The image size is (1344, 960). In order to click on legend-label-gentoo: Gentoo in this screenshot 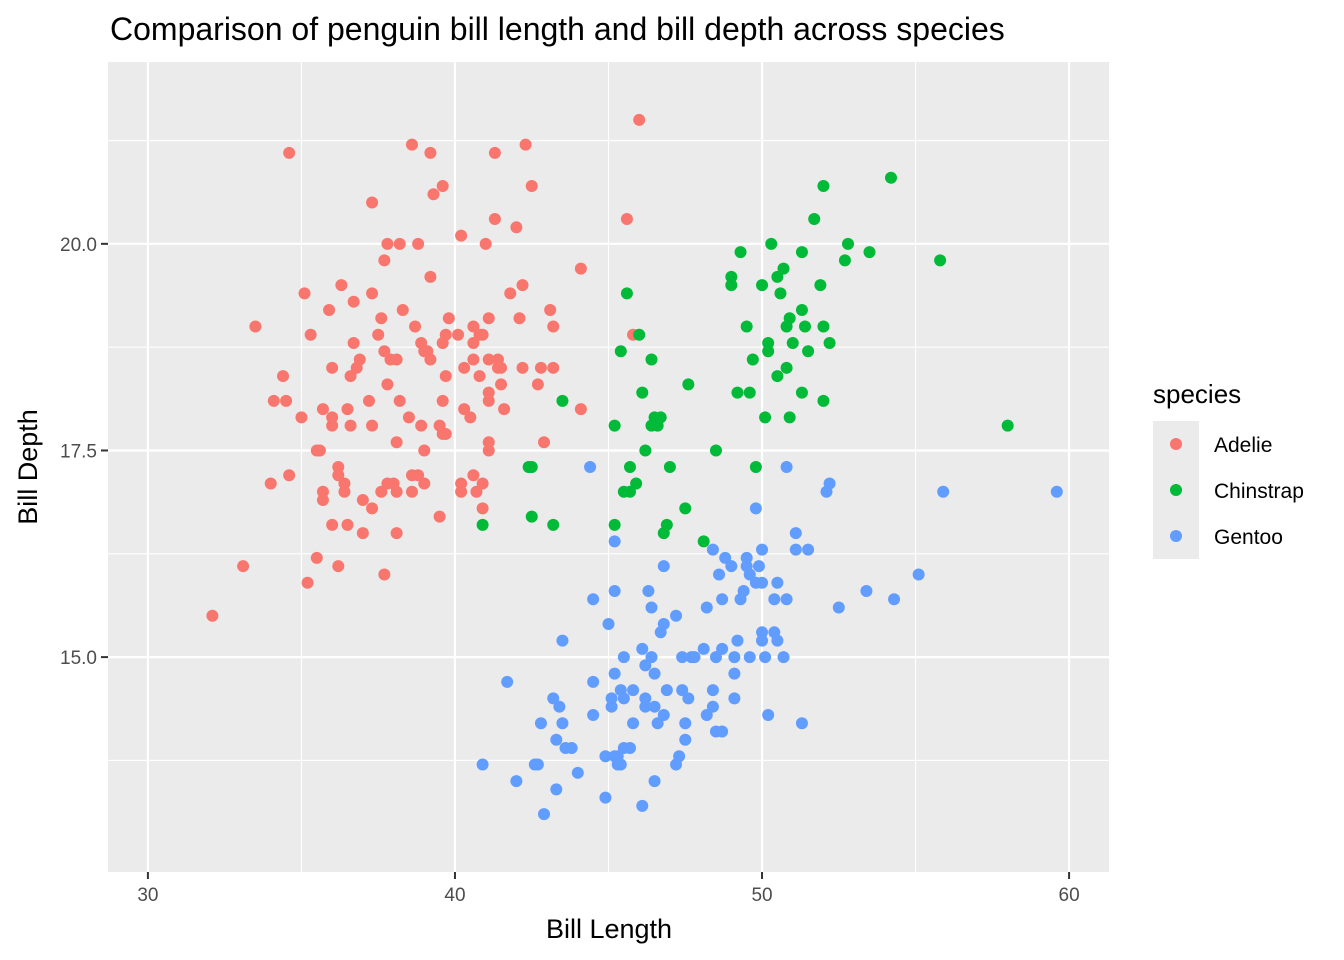, I will do `click(1248, 537)`.